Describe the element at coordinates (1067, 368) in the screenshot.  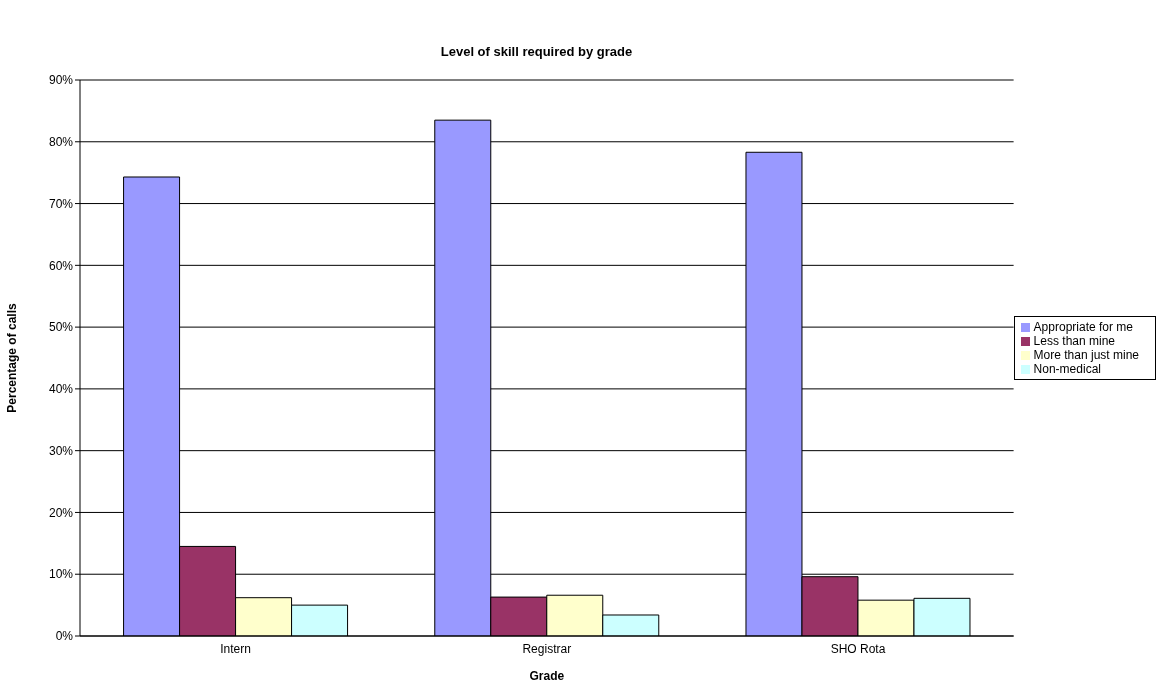
I see `legend-label: Non-medical` at that location.